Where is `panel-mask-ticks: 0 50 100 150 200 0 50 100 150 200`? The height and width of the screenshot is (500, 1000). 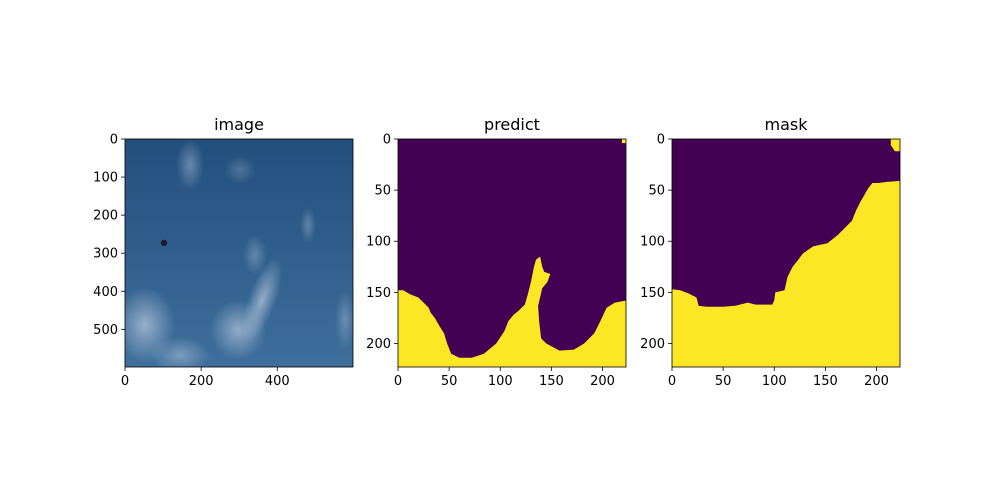
panel-mask-ticks: 0 50 100 150 200 0 50 100 150 200 is located at coordinates (764, 261).